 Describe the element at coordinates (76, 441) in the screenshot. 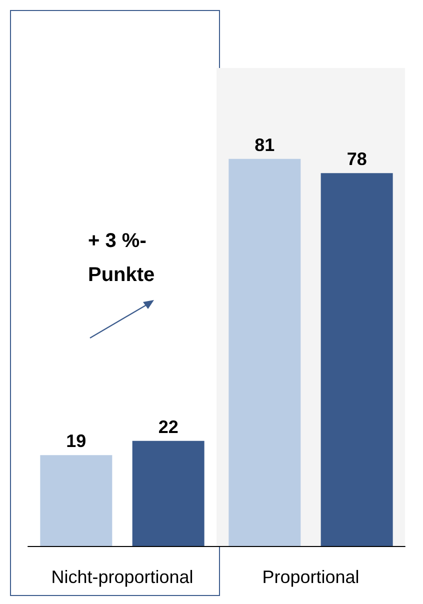

I see `data-label: 19` at that location.